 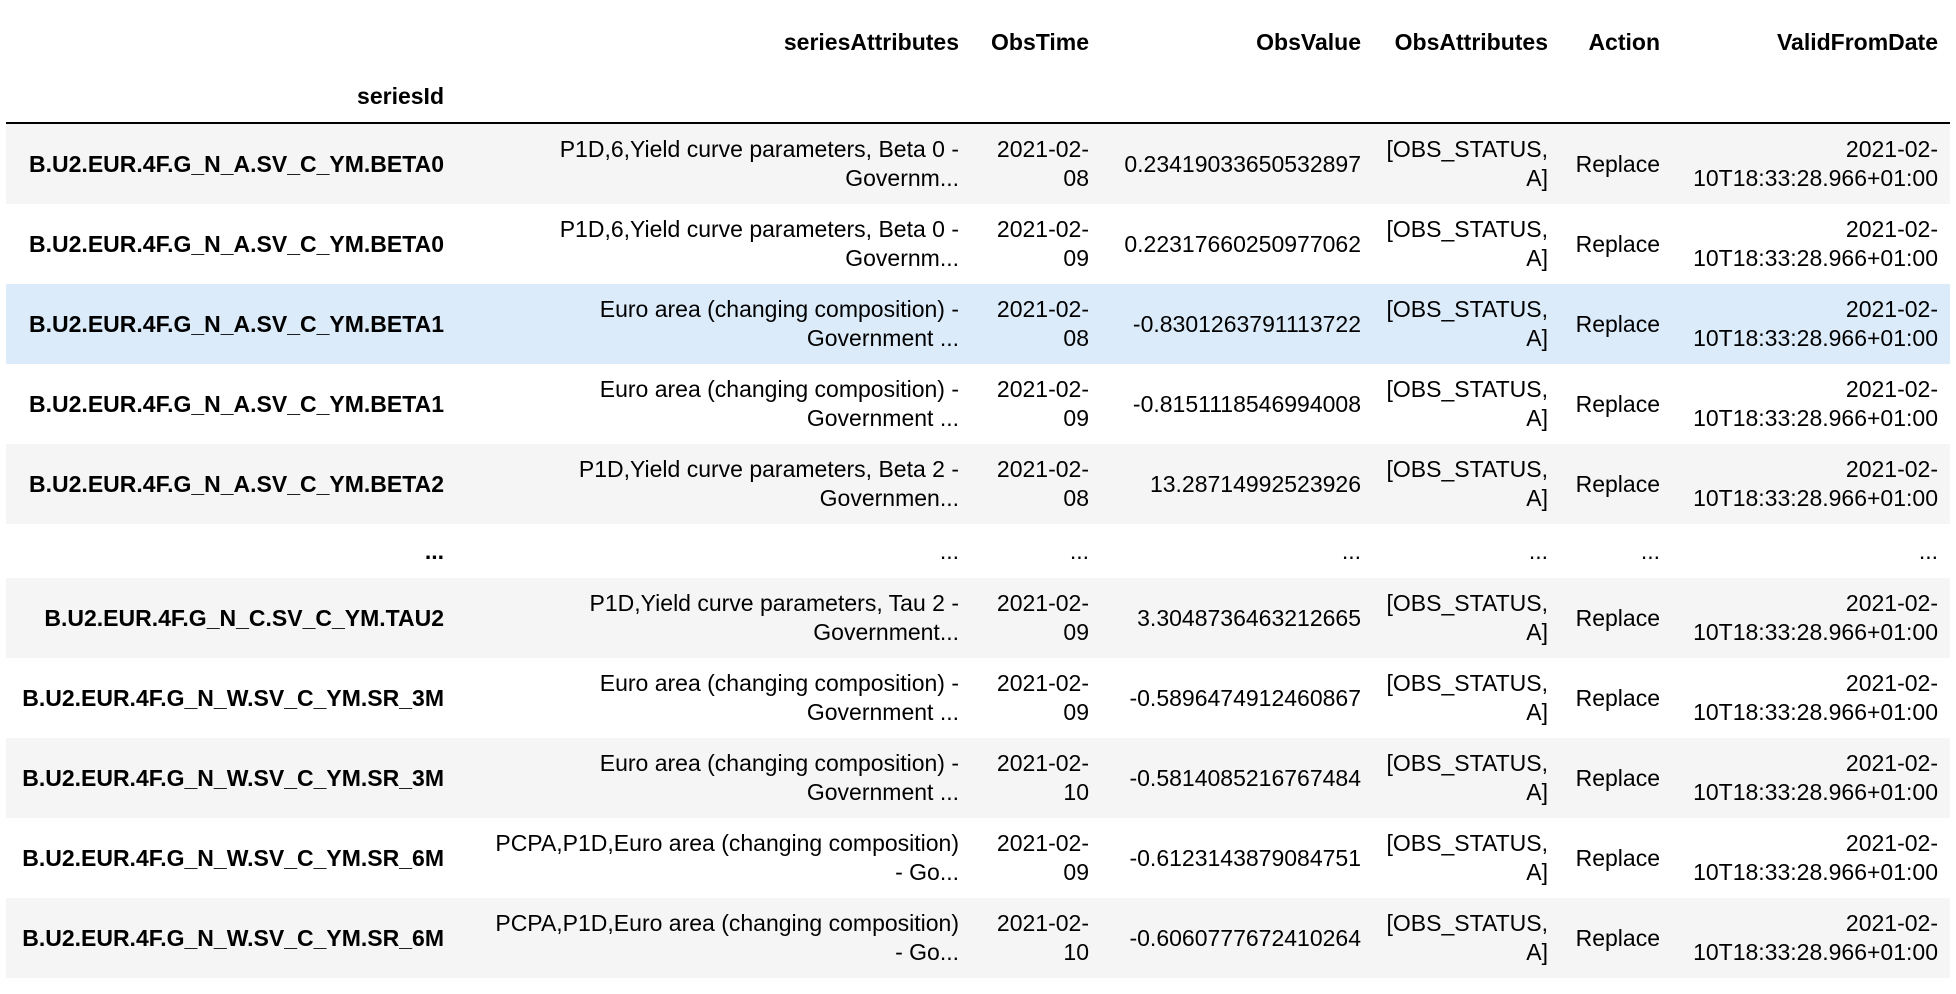 I want to click on series-id-cell: B.U2.EUR.4F.G_N_A.SV_C_YM.BETA0, so click(x=236, y=163).